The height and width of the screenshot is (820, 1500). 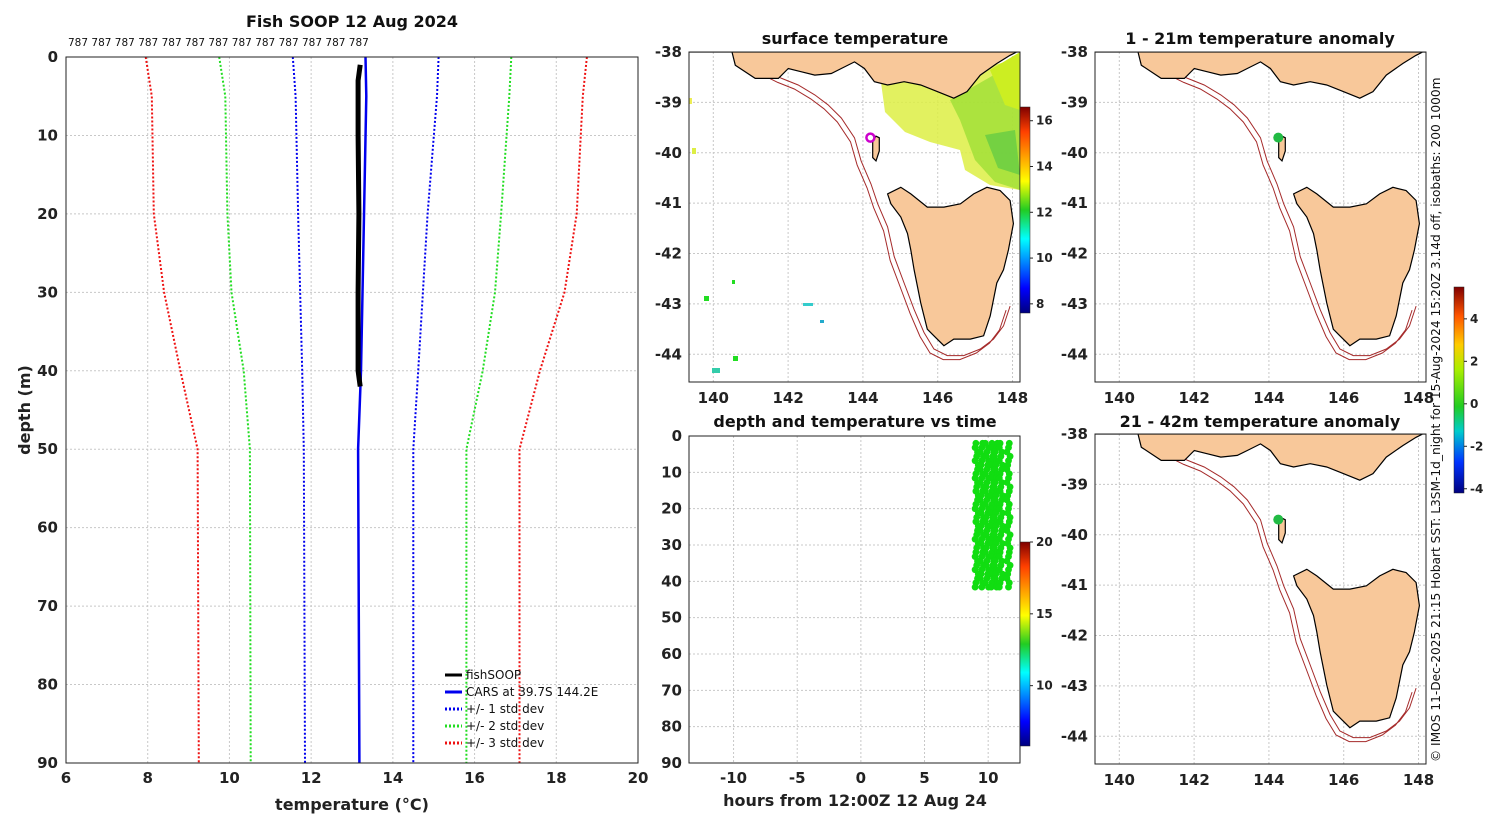 I want to click on std3-lower-line, so click(x=172, y=410).